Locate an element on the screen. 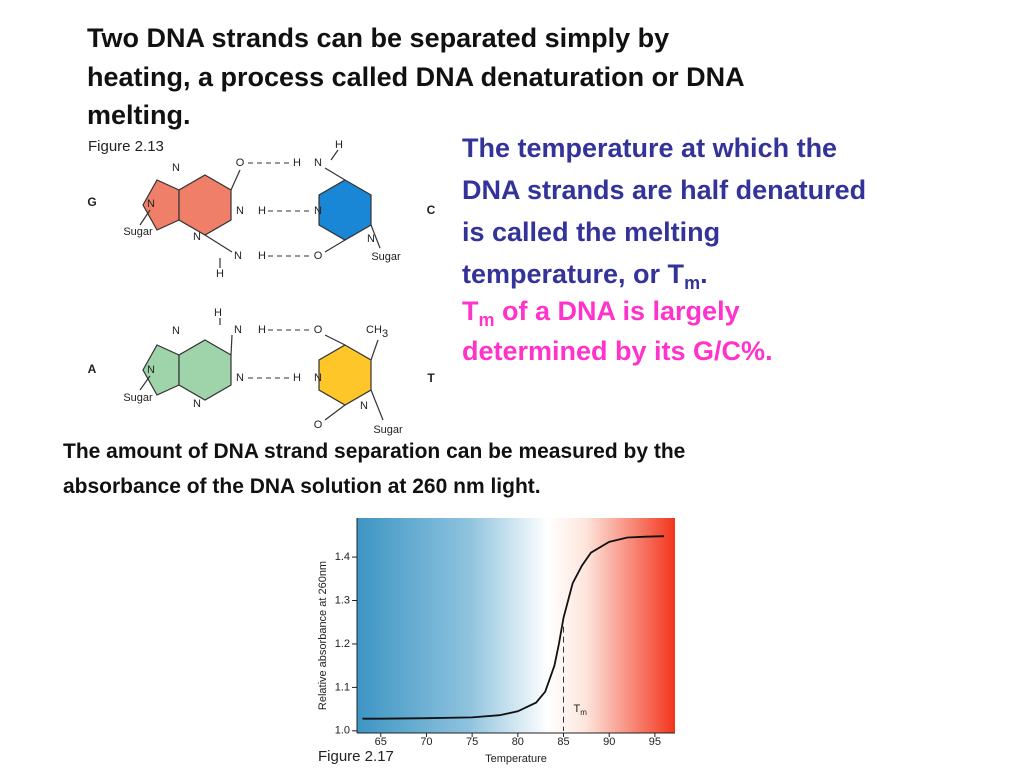 This screenshot has width=1024, height=768. x-axis-label: Temperature is located at coordinates (516, 759).